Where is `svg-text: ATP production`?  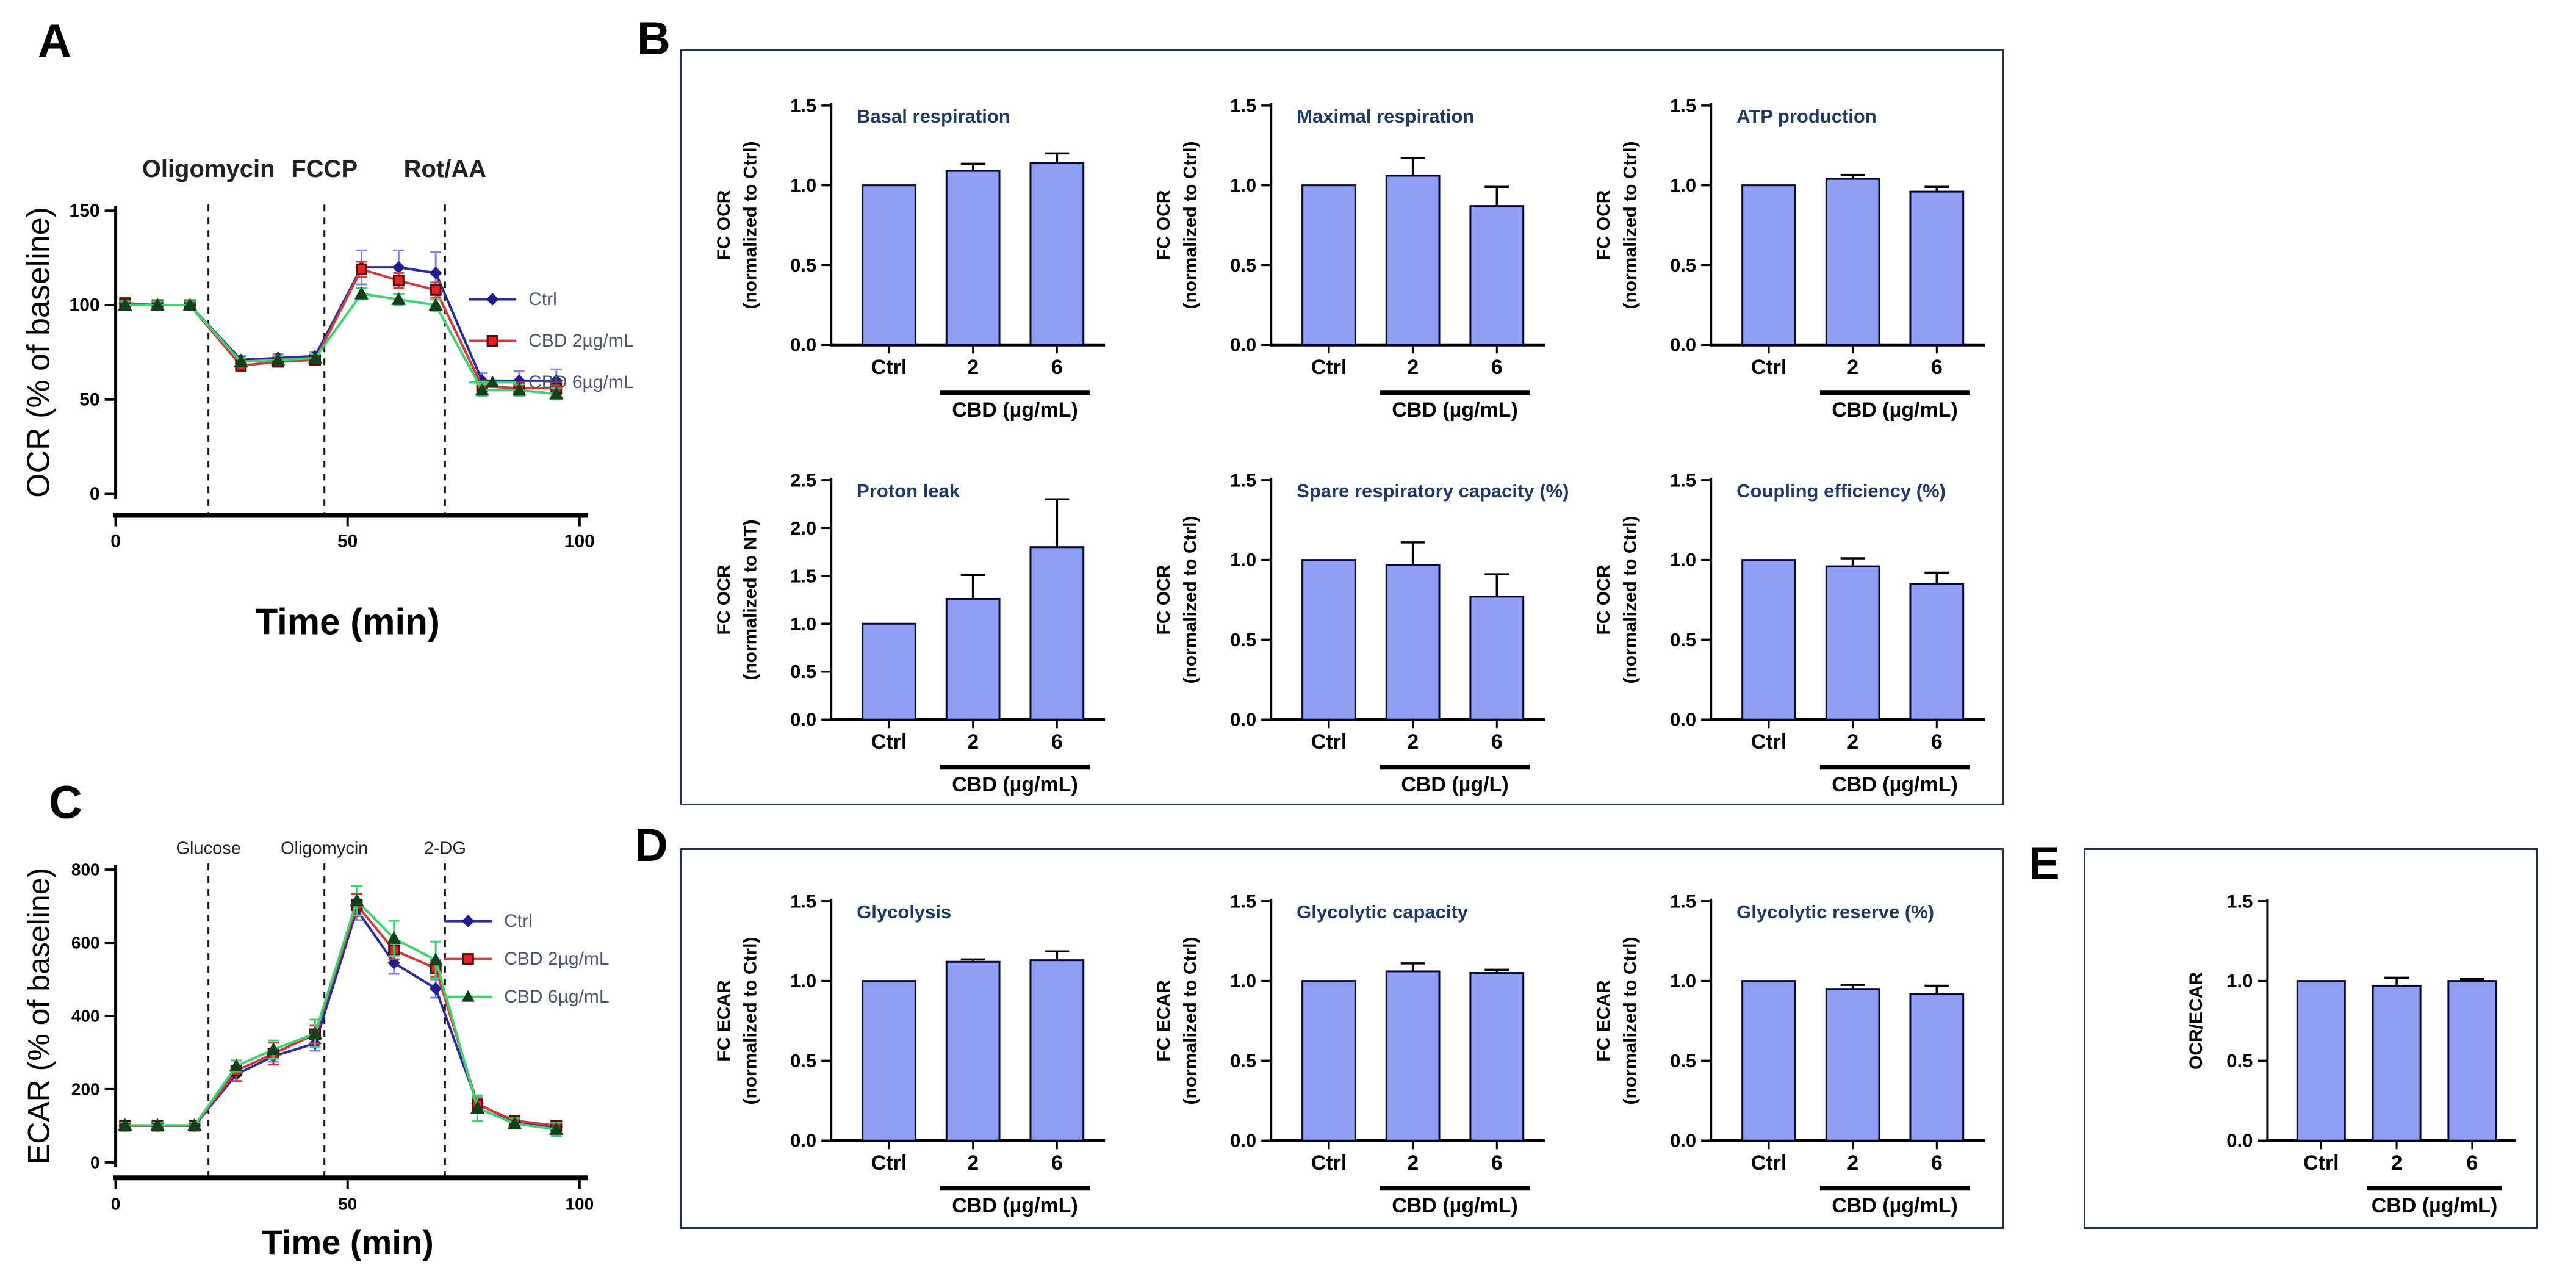
svg-text: ATP production is located at coordinates (1806, 116).